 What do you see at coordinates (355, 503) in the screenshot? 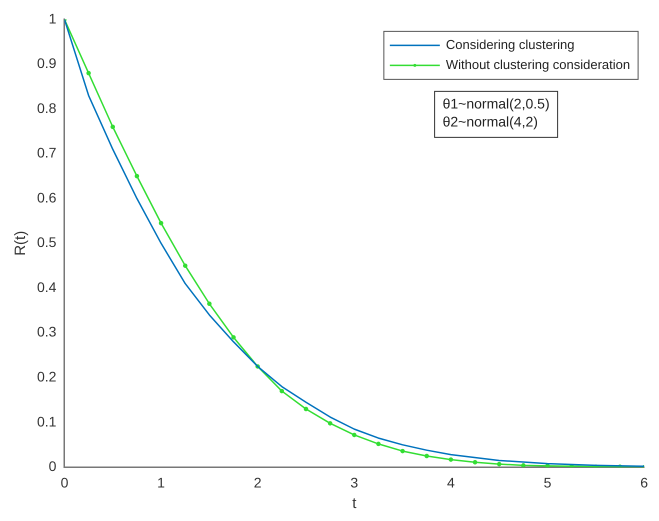
I see `x-axis-title: t` at bounding box center [355, 503].